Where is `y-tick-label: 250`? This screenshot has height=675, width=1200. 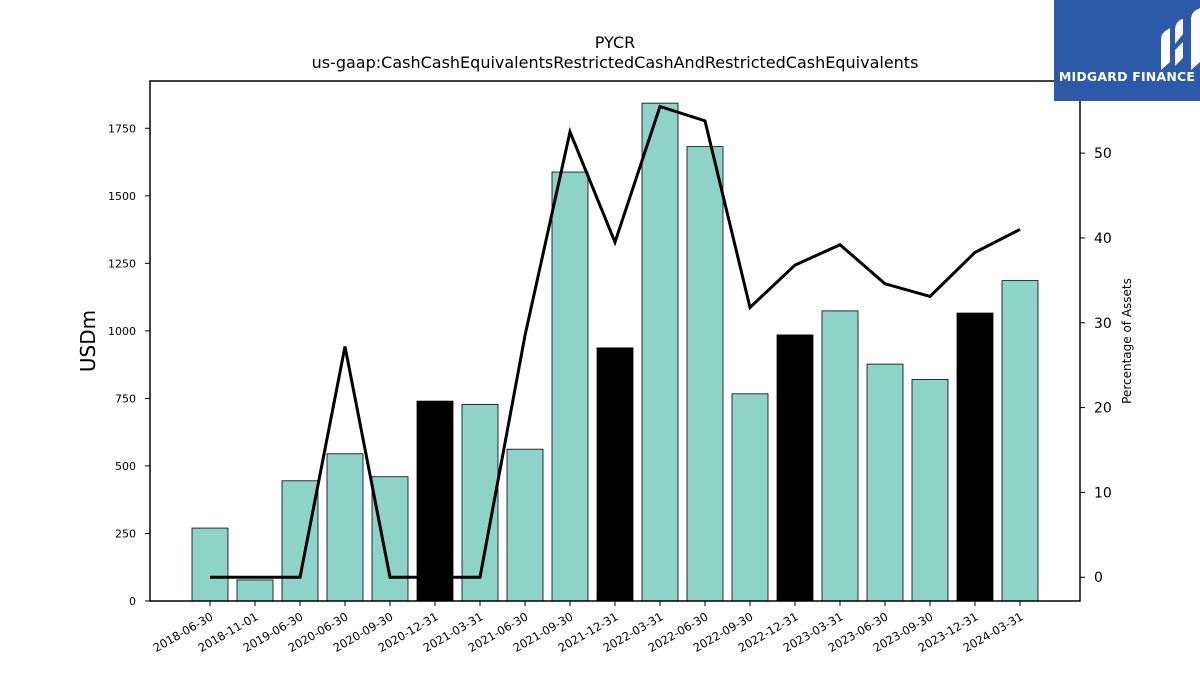 y-tick-label: 250 is located at coordinates (125, 533).